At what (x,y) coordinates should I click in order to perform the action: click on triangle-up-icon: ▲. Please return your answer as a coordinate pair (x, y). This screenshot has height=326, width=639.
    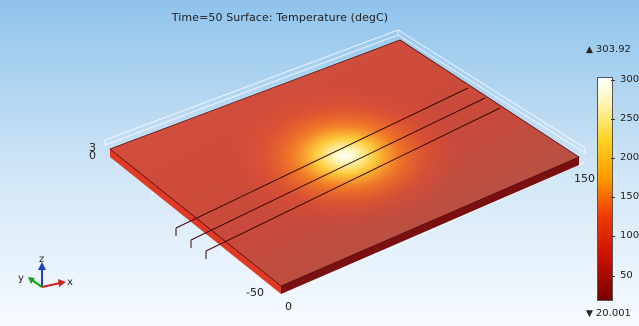
    Looking at the image, I should click on (589, 50).